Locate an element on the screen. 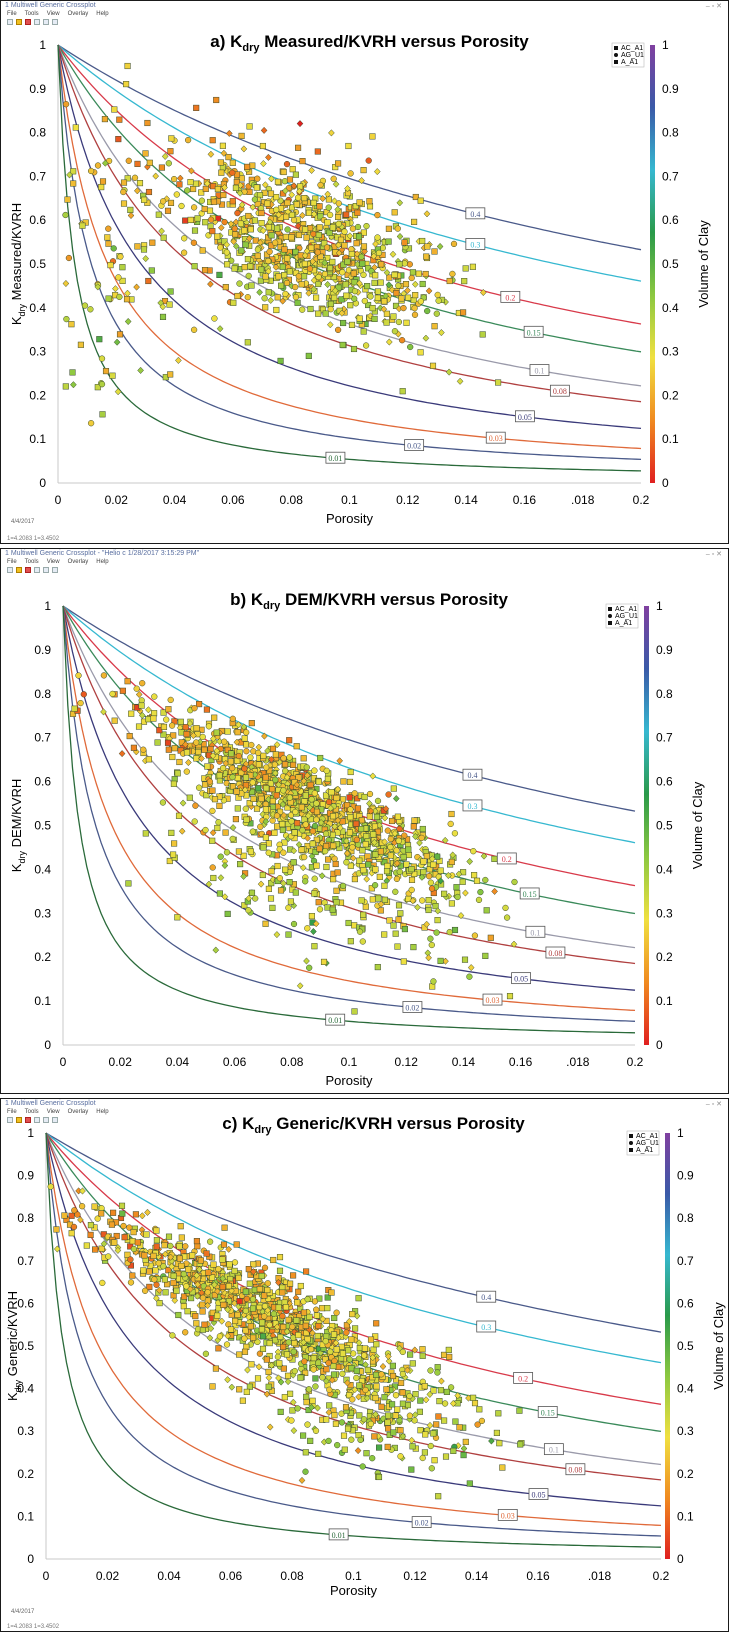 The height and width of the screenshot is (1632, 729). colorbar-tick-label: 0.6 is located at coordinates (664, 782).